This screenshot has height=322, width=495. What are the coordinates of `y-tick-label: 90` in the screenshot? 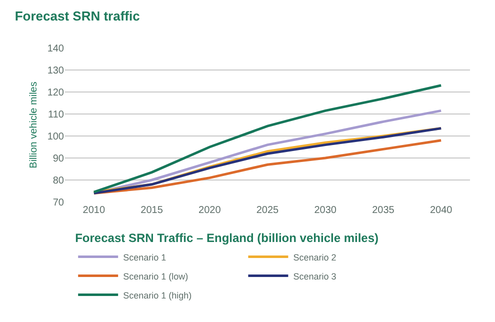 It's located at (58, 159).